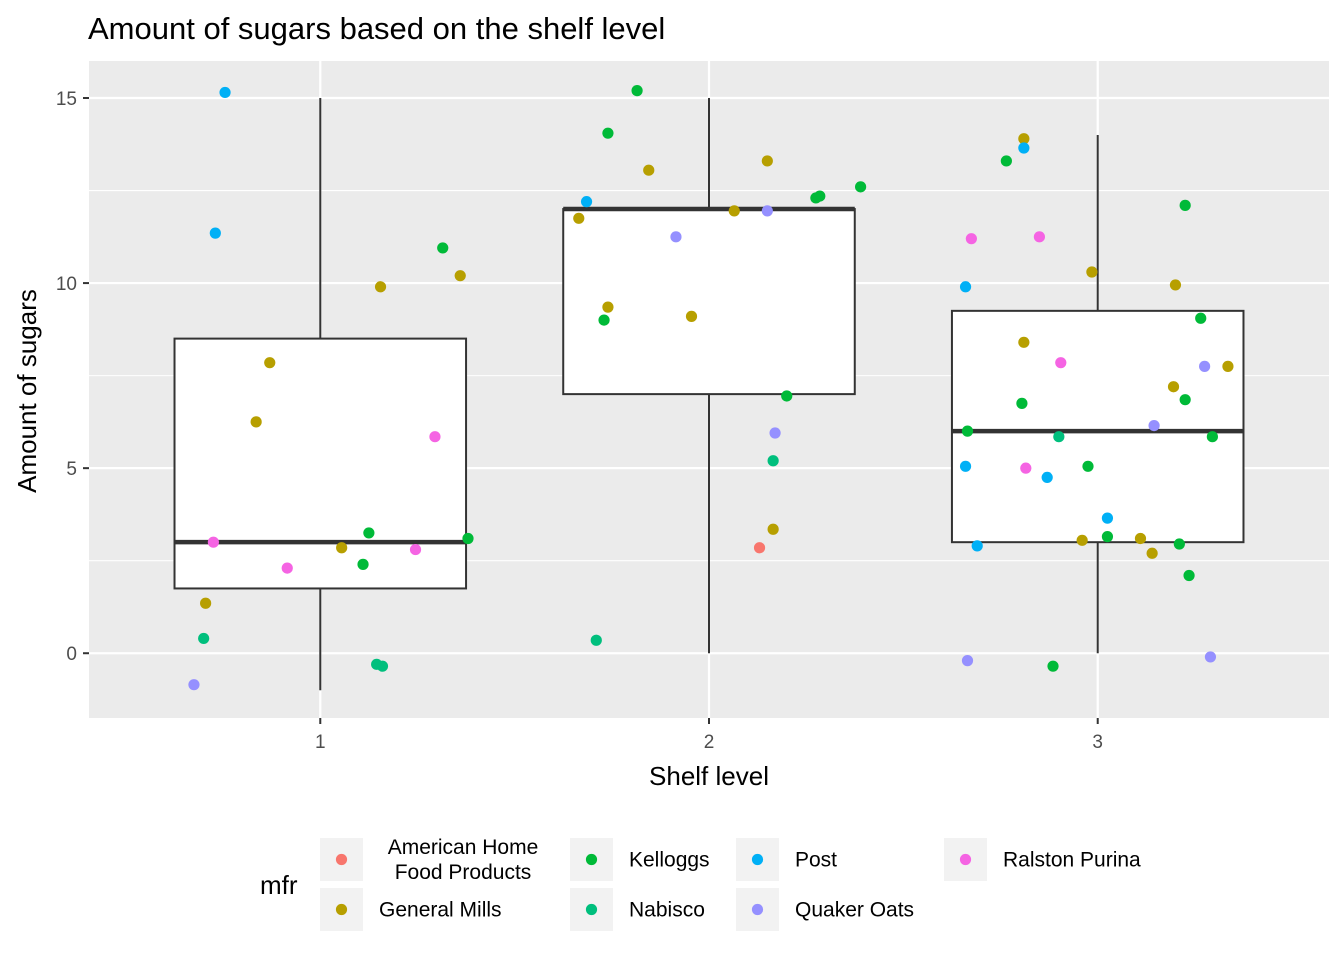 The height and width of the screenshot is (960, 1344). I want to click on y-tick-label: 5, so click(71, 469).